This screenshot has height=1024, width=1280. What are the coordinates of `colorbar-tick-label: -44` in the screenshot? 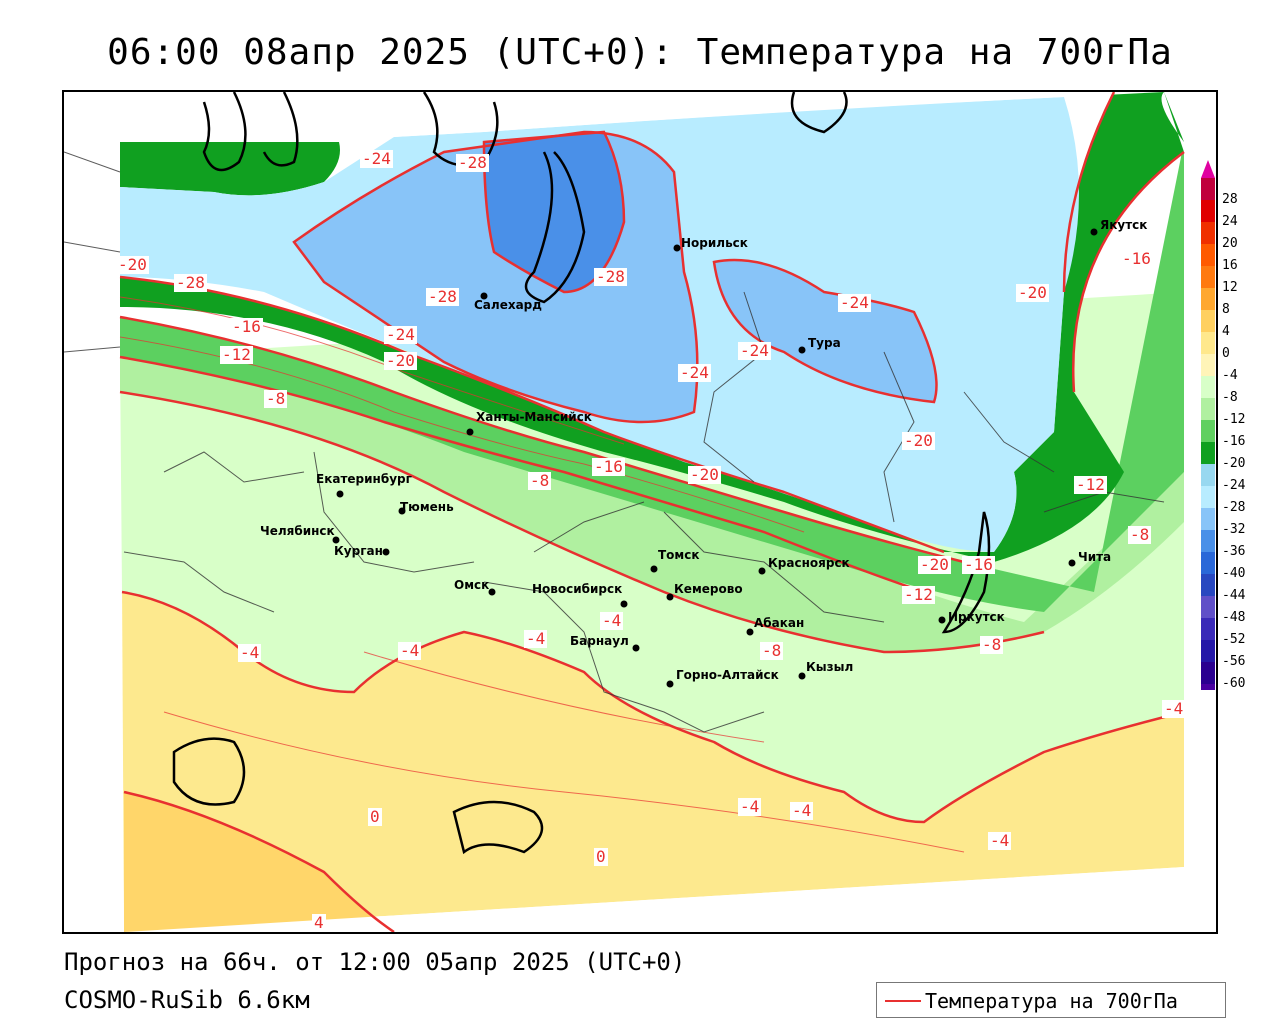 It's located at (1234, 595).